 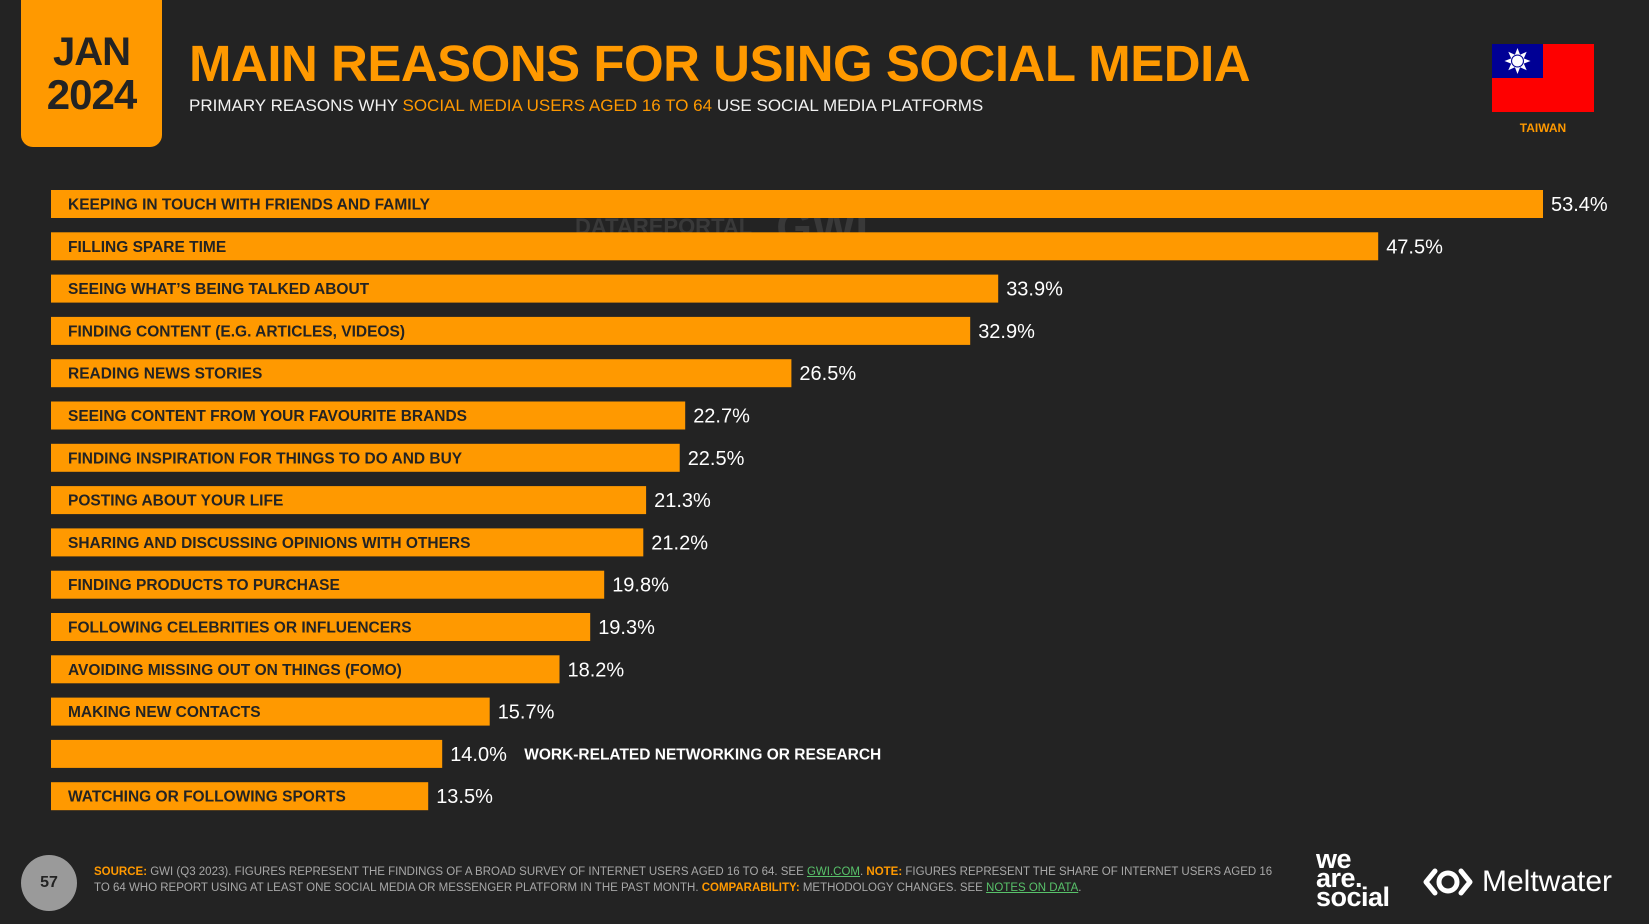 I want to click on category-label-12: AVOIDING MISSING OUT ON THINGS (FOMO), so click(x=235, y=670).